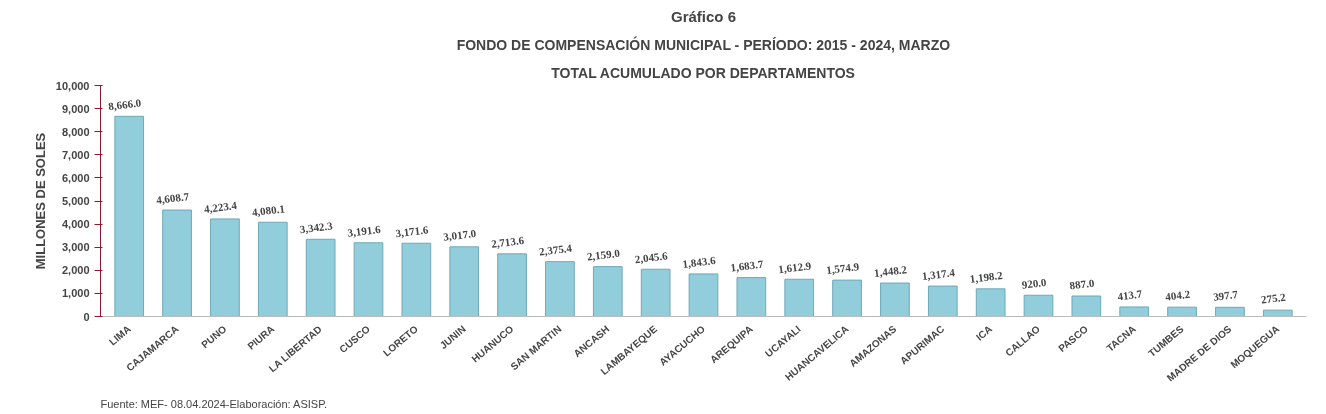  Describe the element at coordinates (86, 316) in the screenshot. I see `y-tick-label: 0` at that location.